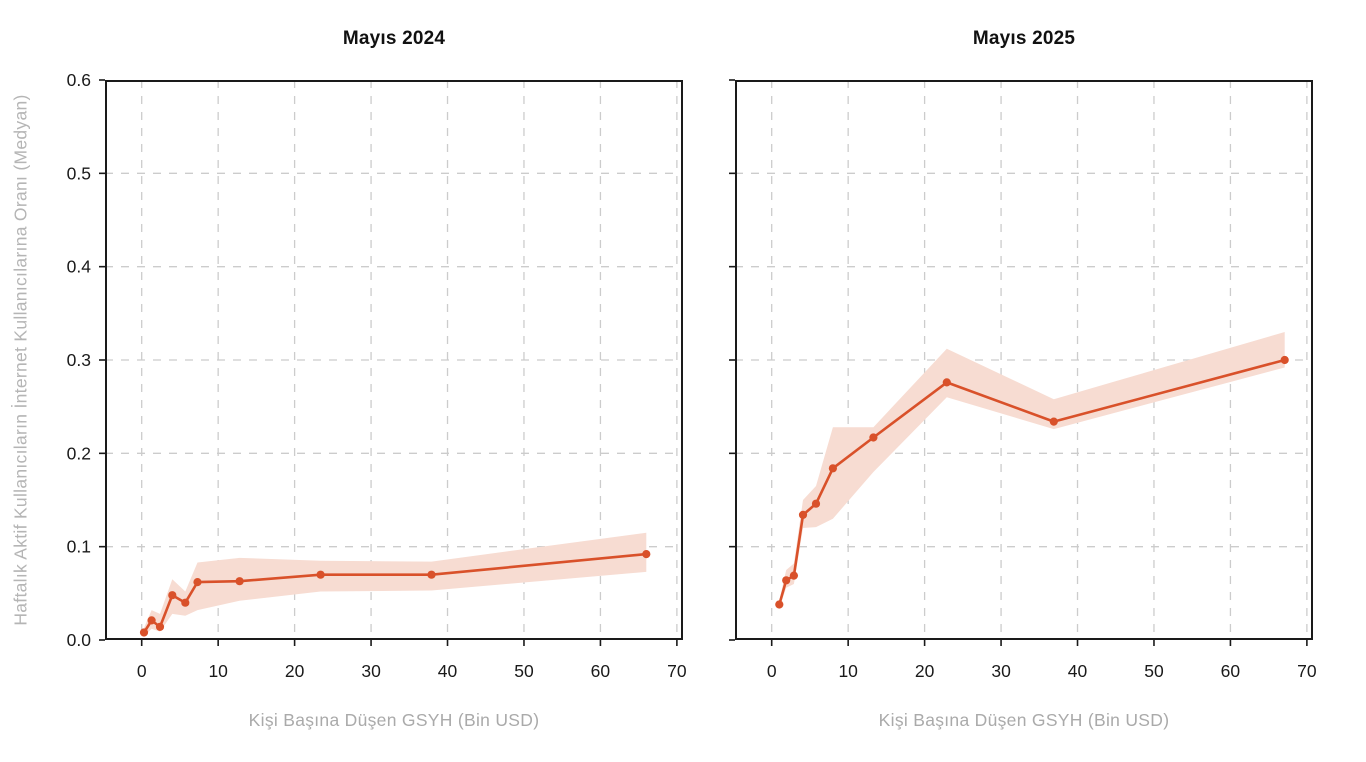 Image resolution: width=1366 pixels, height=762 pixels. What do you see at coordinates (1024, 720) in the screenshot?
I see `x-axis-label-right: Kişi Başına Düşen GSYH (Bin USD)` at bounding box center [1024, 720].